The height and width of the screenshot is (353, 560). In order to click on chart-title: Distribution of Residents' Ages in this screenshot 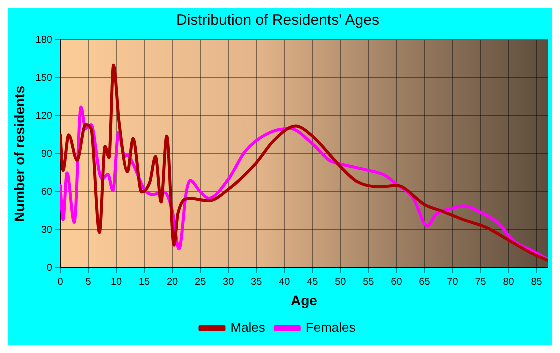, I will do `click(278, 21)`.